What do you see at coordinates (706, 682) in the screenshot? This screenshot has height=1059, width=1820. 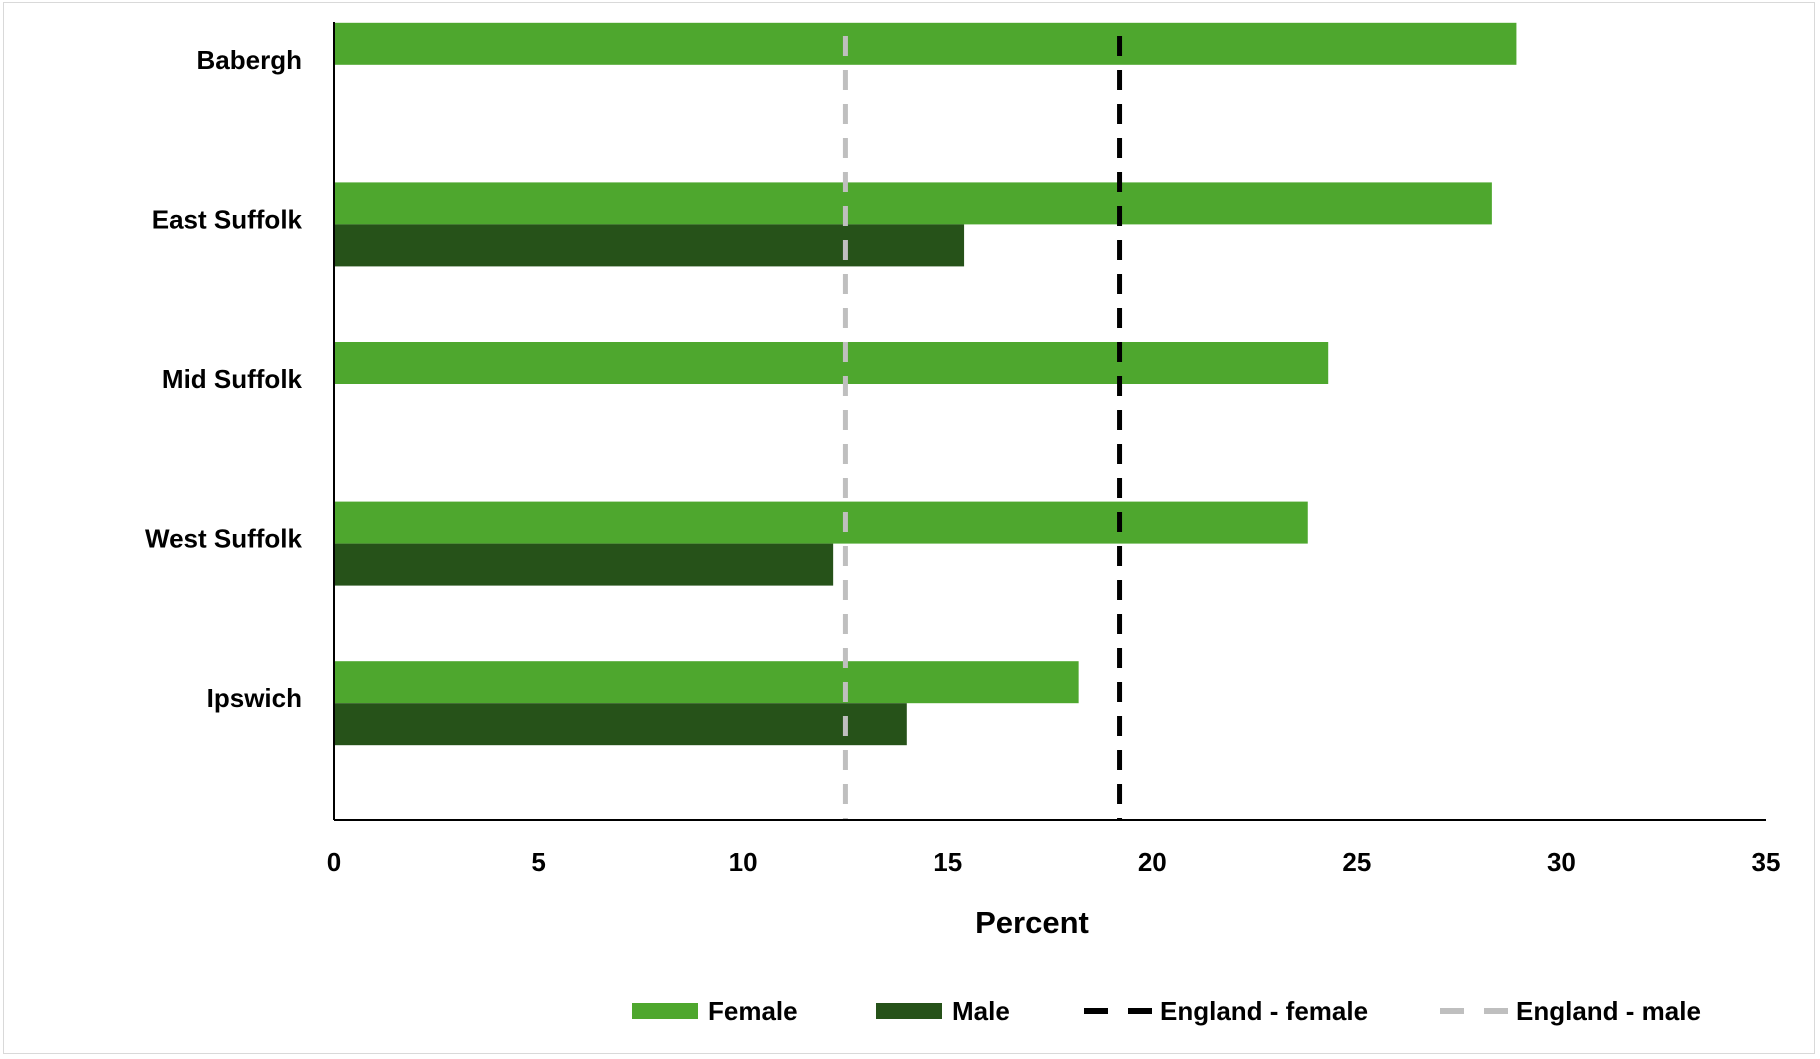 I see `bar-female-ipswich` at bounding box center [706, 682].